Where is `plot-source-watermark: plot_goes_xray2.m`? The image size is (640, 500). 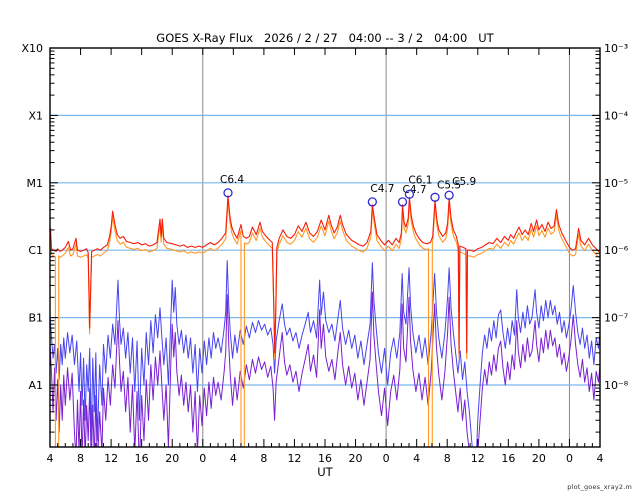
plot-source-watermark: plot_goes_xray2.m is located at coordinates (599, 487).